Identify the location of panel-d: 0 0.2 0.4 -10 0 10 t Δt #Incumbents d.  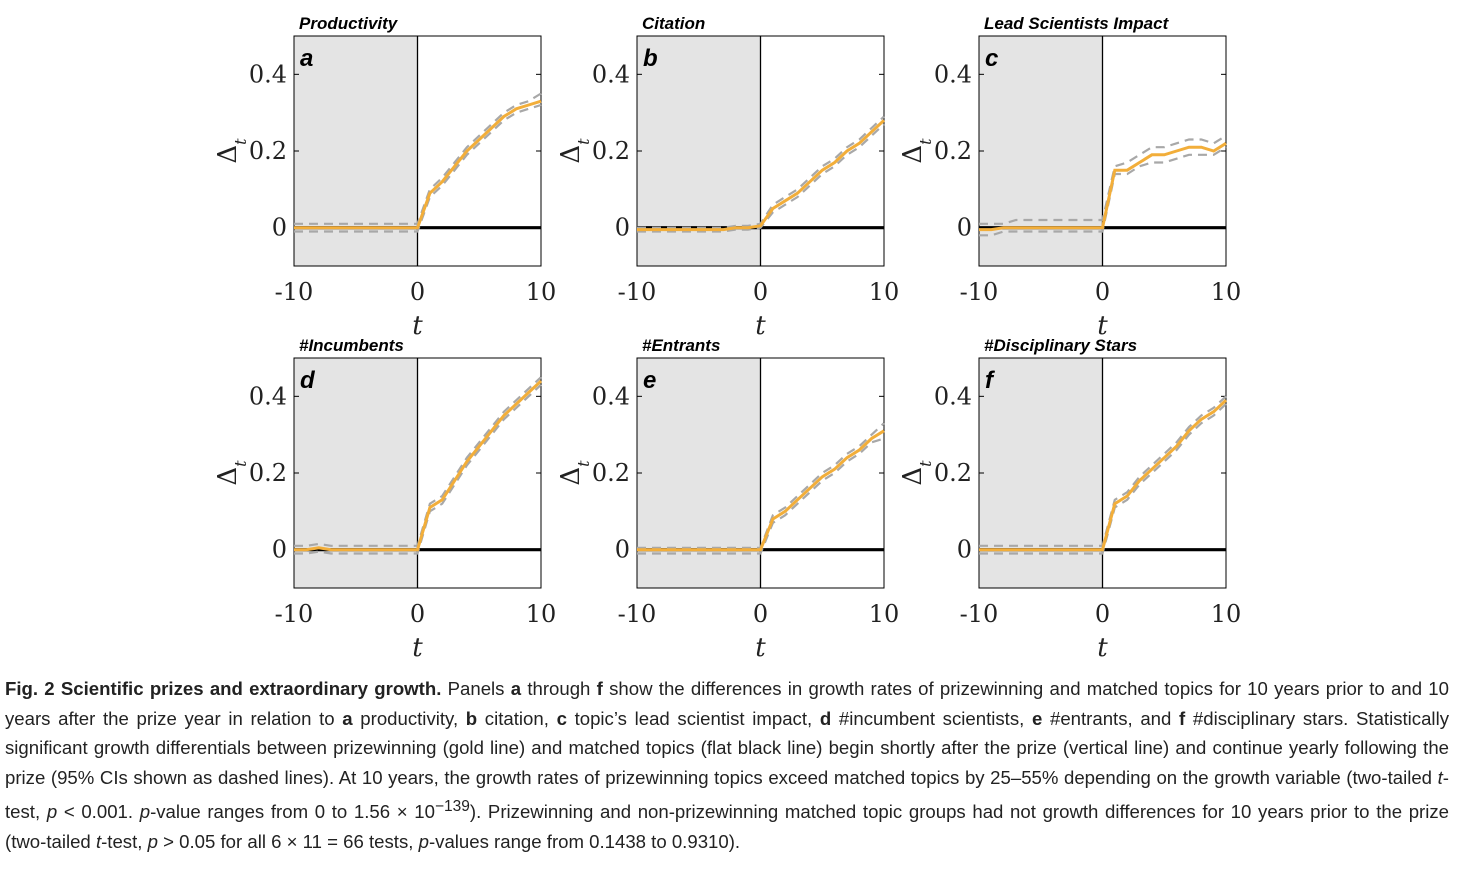
(384, 499).